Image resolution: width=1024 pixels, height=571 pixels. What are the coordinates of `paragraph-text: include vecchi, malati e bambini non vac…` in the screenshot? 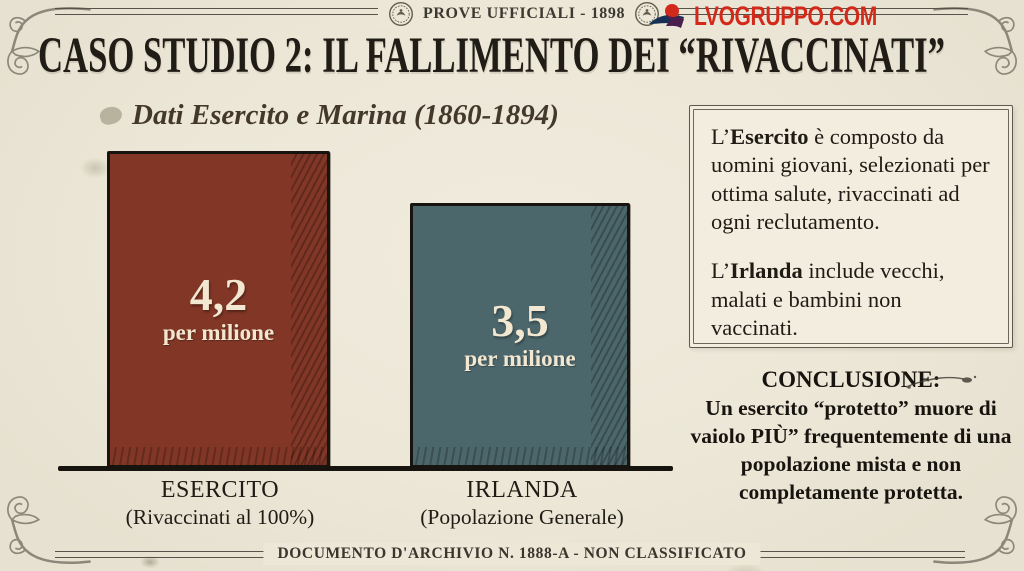 It's located at (828, 299).